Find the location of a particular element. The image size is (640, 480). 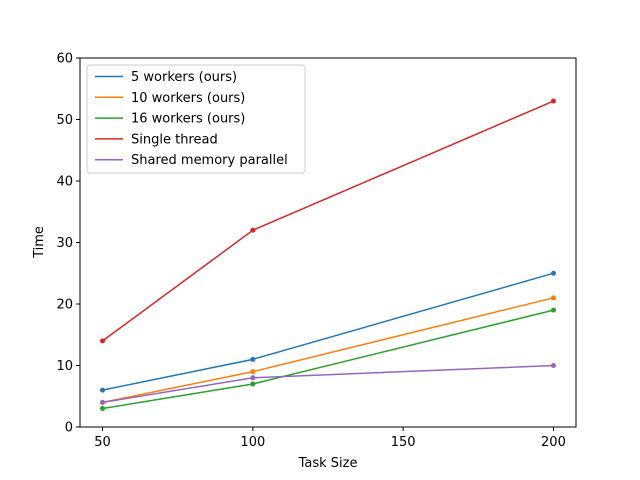

legend-entry: Shared memory parallel is located at coordinates (191, 160).